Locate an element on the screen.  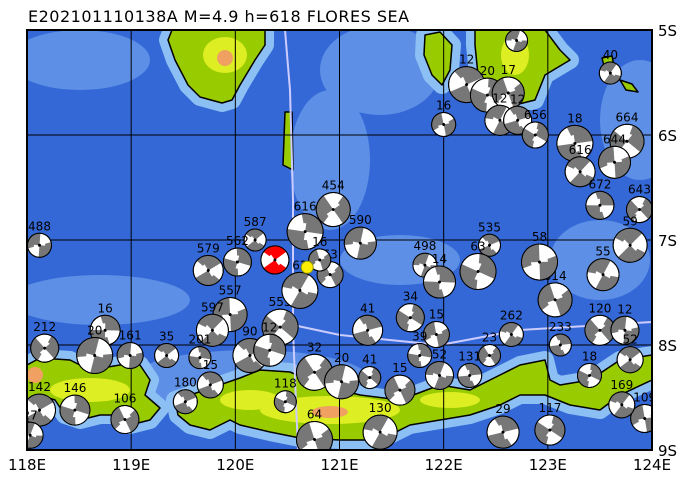
event-depth-label: 52 is located at coordinates (629, 340).